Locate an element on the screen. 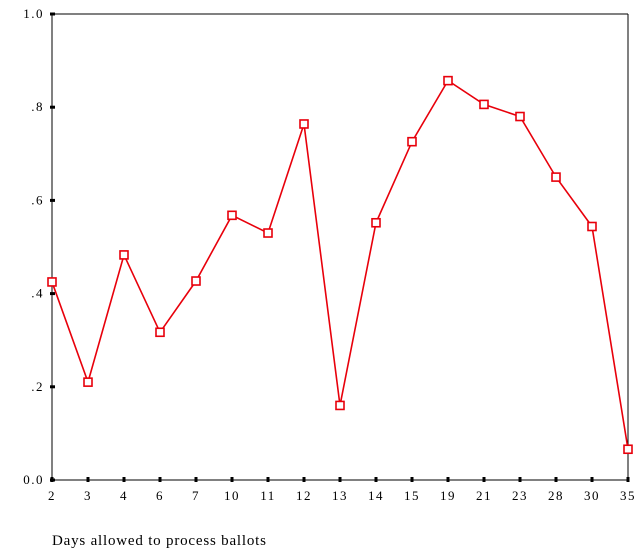  x-tick-label: 7 is located at coordinates (196, 495).